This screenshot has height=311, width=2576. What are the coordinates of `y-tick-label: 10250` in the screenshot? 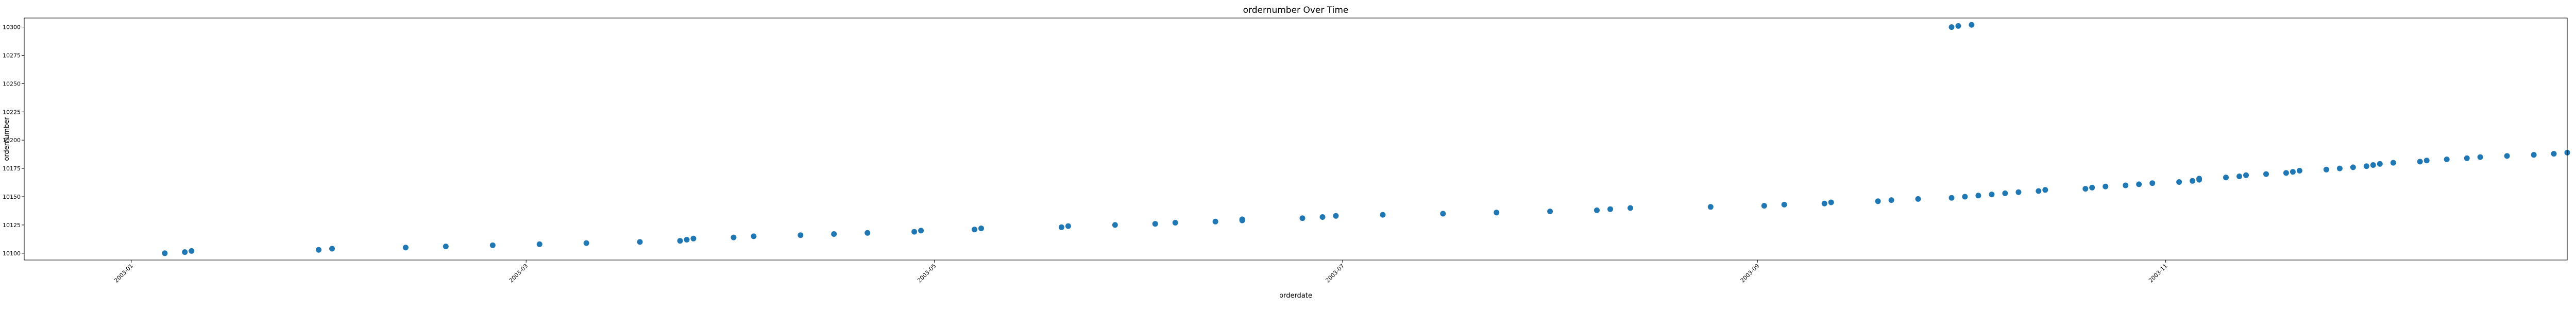 It's located at (12, 83).